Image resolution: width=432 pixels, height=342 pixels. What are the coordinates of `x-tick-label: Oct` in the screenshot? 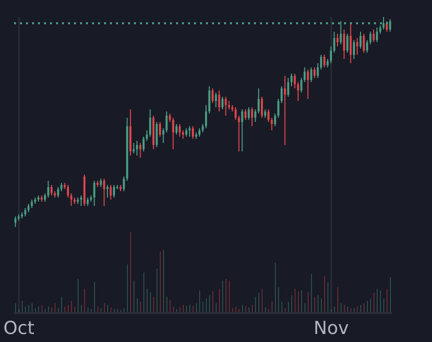 It's located at (18, 328).